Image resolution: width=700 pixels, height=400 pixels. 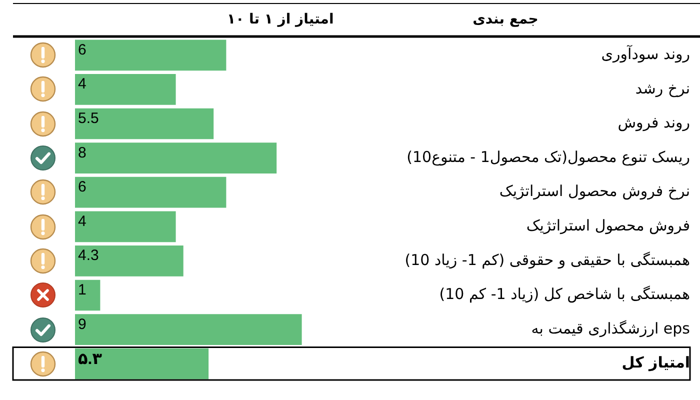 I want to click on y-tick-label: ریسک تنوع محصول(تک محصول1 - متنوع10), so click(x=548, y=157).